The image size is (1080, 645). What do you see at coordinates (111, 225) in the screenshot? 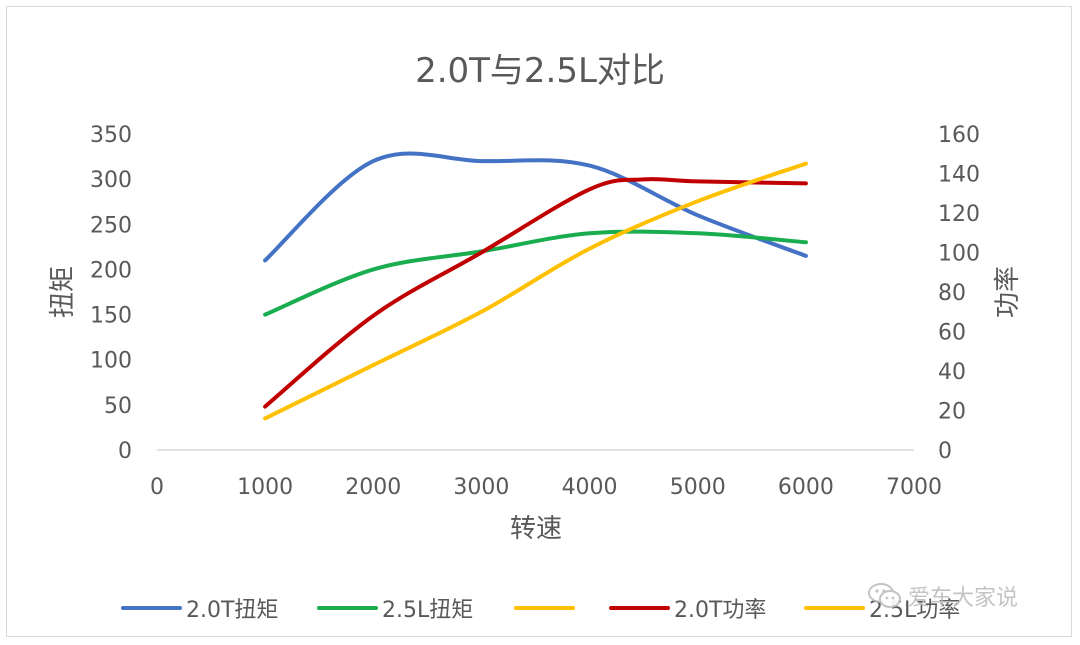
I see `y-left-tick-label: 250` at bounding box center [111, 225].